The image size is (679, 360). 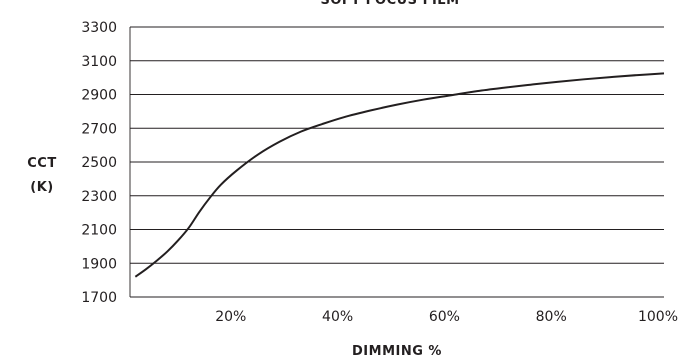 I want to click on y-tick-label-2100: 2100, so click(x=99, y=231).